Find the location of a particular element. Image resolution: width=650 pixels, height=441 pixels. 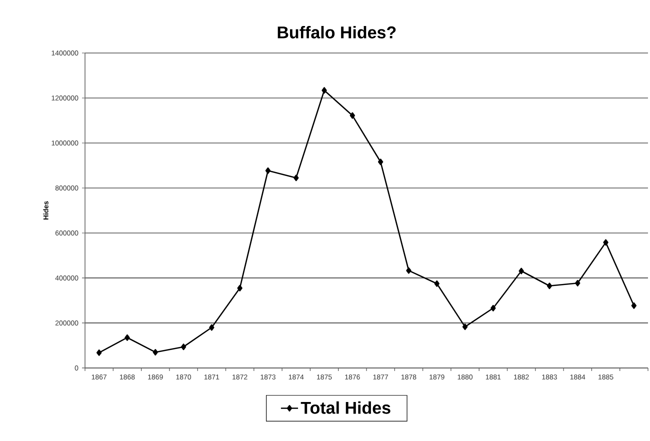

legend-label: Total Hides is located at coordinates (345, 407).